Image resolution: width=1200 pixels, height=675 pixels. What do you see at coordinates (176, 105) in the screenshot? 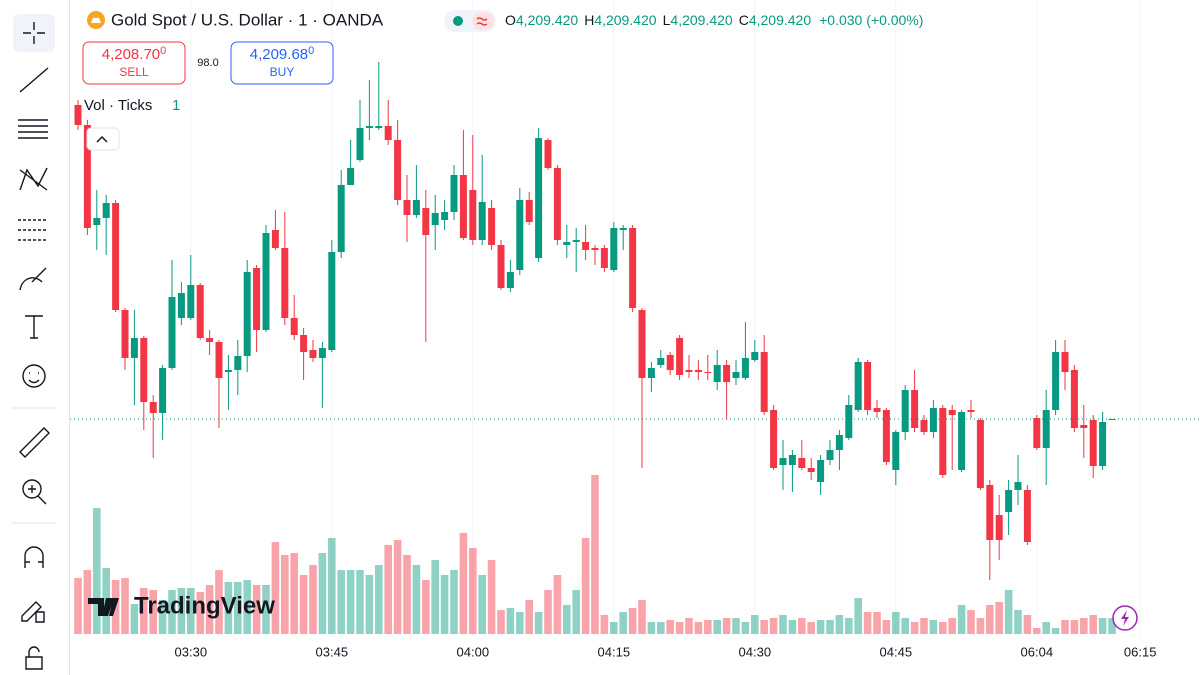
I see `indicator-value: 1` at bounding box center [176, 105].